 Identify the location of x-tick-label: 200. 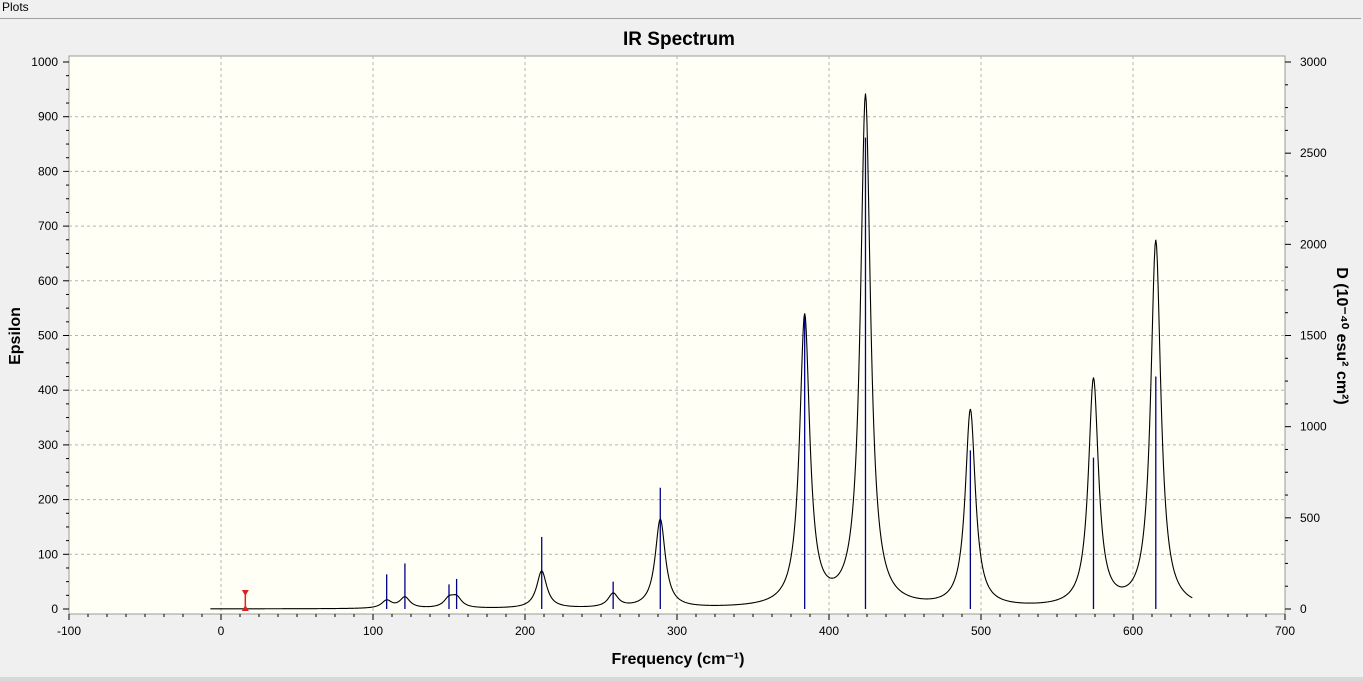
(525, 631).